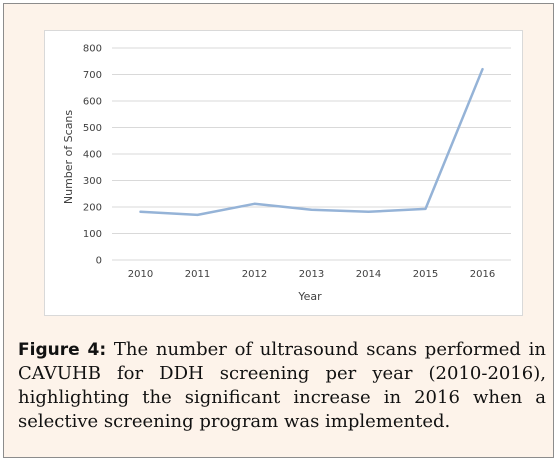 The width and height of the screenshot is (559, 464). Describe the element at coordinates (368, 274) in the screenshot. I see `x-tick-label: 2014` at that location.